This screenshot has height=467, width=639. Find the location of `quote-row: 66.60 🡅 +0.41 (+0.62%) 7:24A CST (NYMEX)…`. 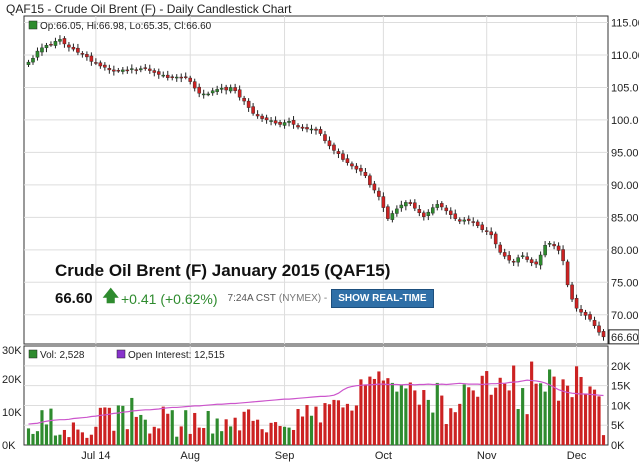

quote-row: 66.60 🡅 +0.41 (+0.62%) 7:24A CST (NYMEX)… is located at coordinates (255, 298).